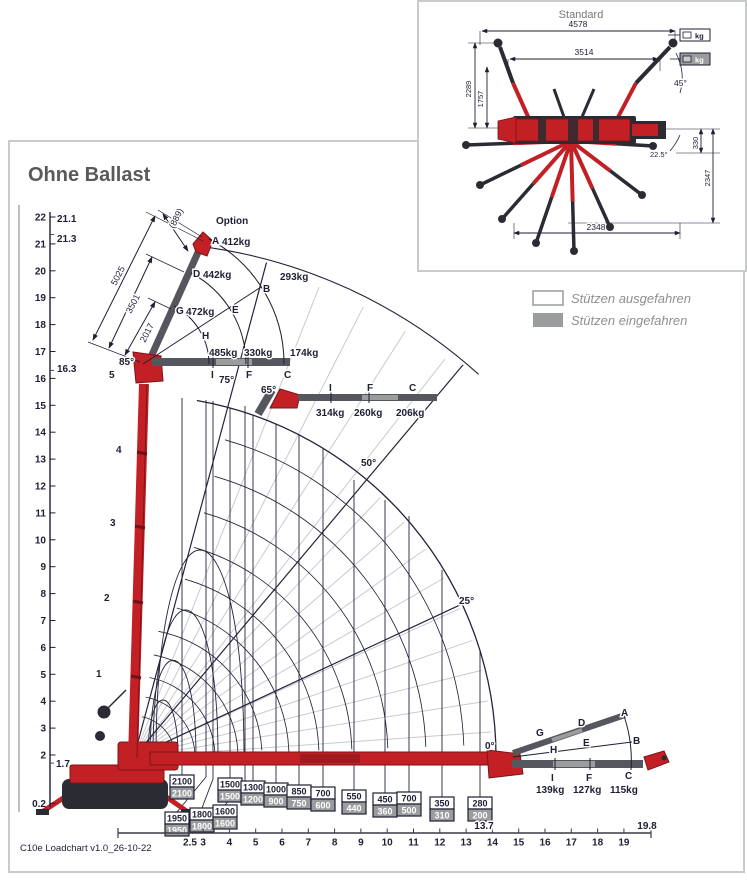 This screenshot has height=881, width=747. I want to click on jib-at-0deg, so click(591, 741).